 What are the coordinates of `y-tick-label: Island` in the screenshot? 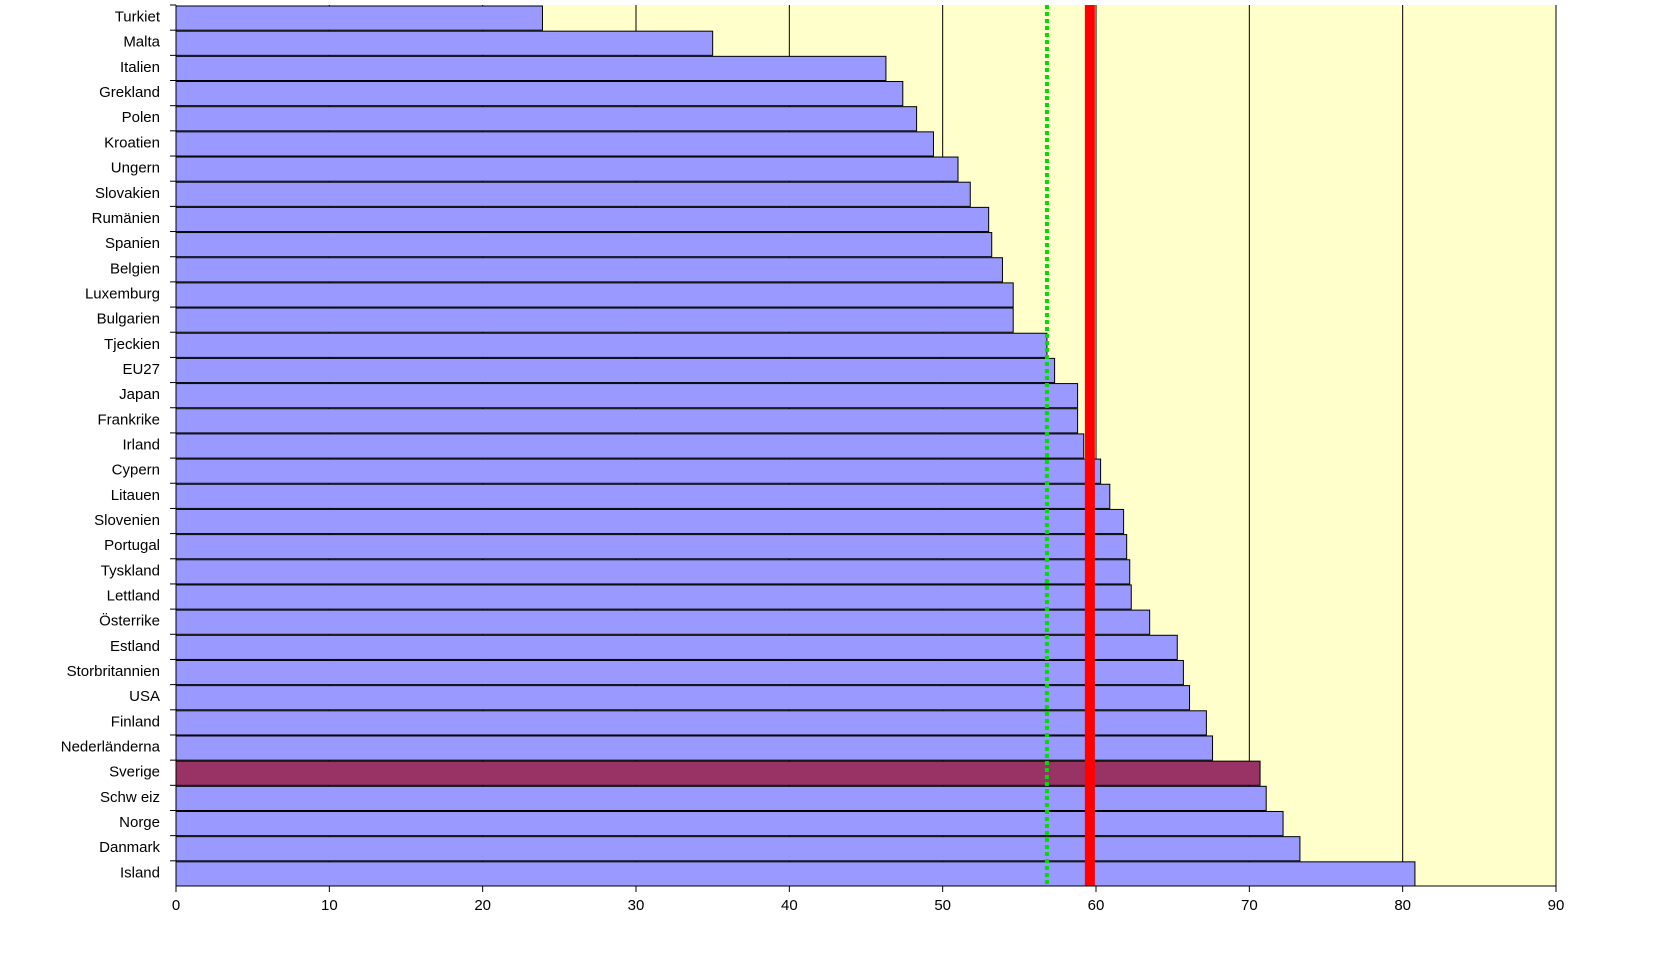 It's located at (140, 872).